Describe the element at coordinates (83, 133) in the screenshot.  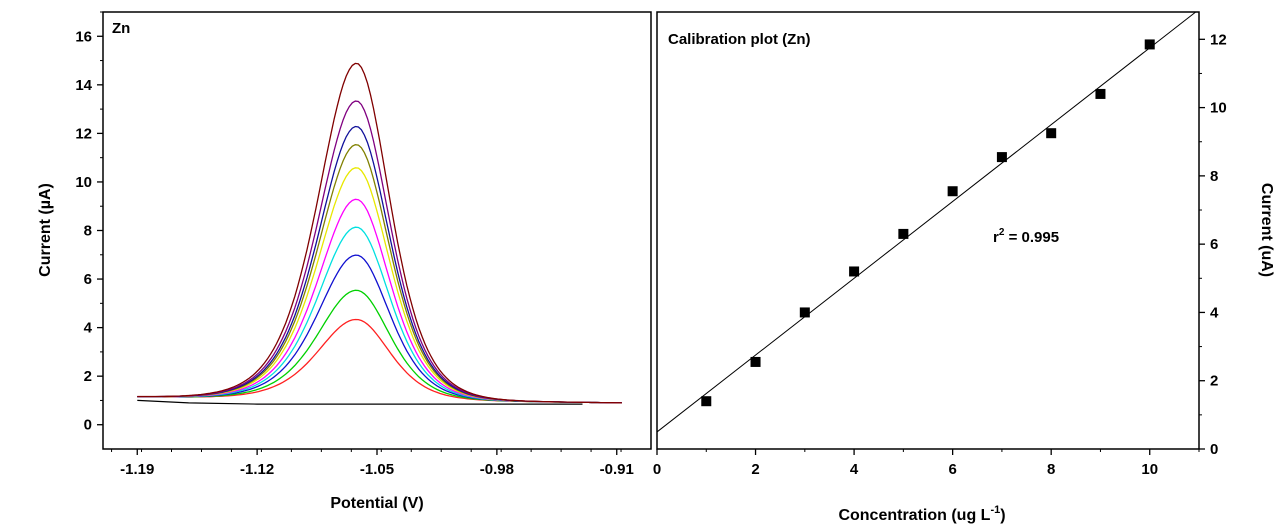
I see `left-y-tick-label: 12` at that location.